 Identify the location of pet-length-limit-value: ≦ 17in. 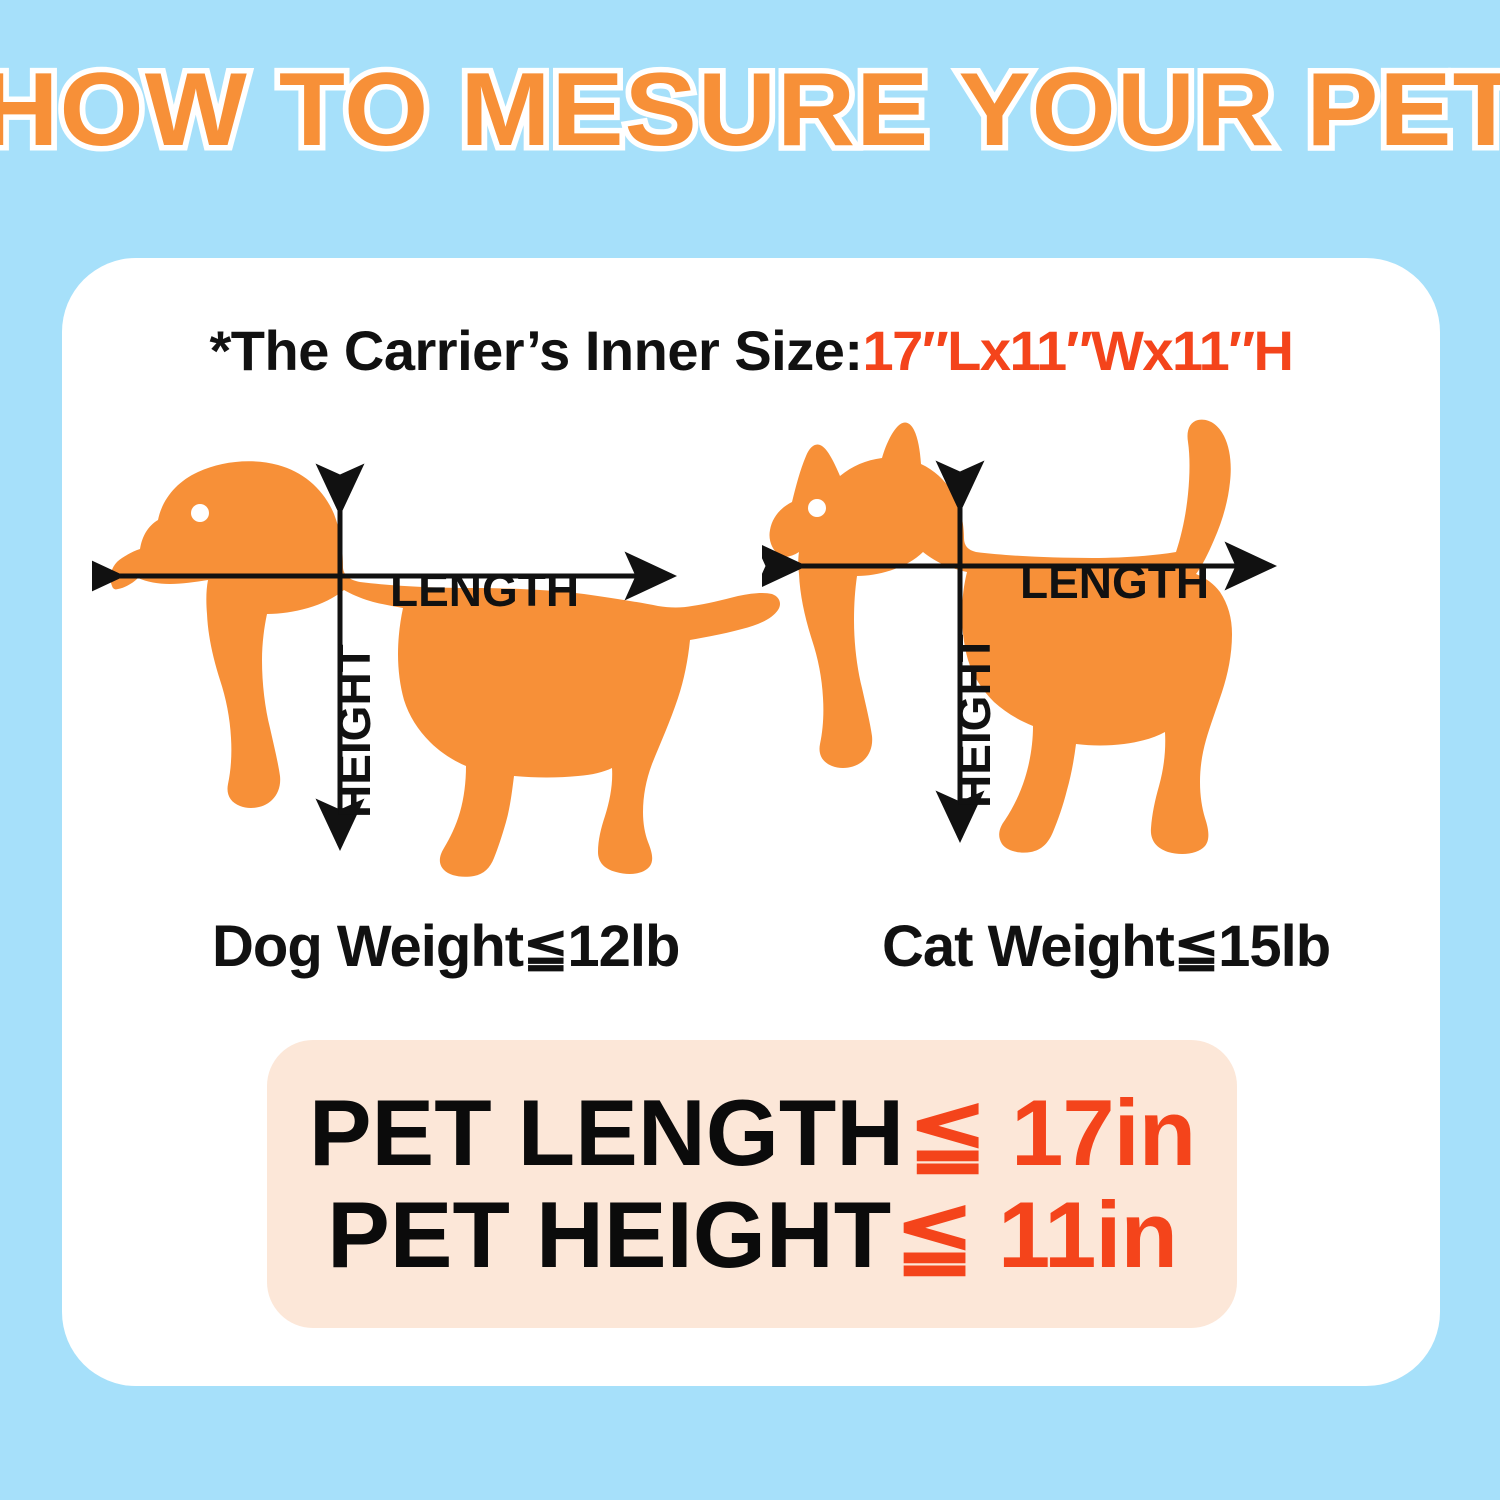
(1052, 1133).